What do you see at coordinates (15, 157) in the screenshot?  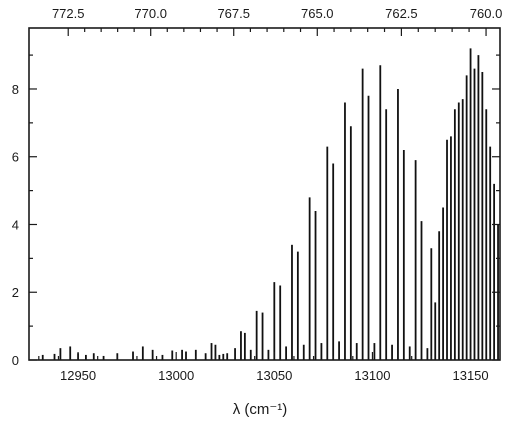 I see `y-tick-label: 6` at bounding box center [15, 157].